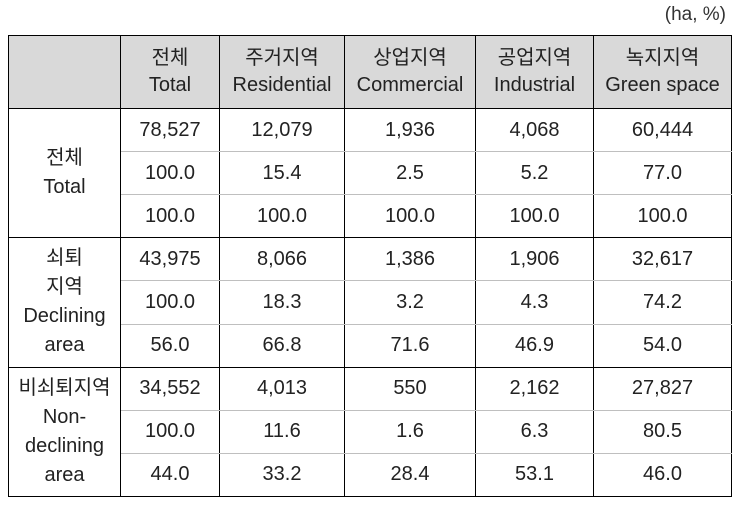  Describe the element at coordinates (410, 302) in the screenshot. I see `table-cell: 3.2` at that location.